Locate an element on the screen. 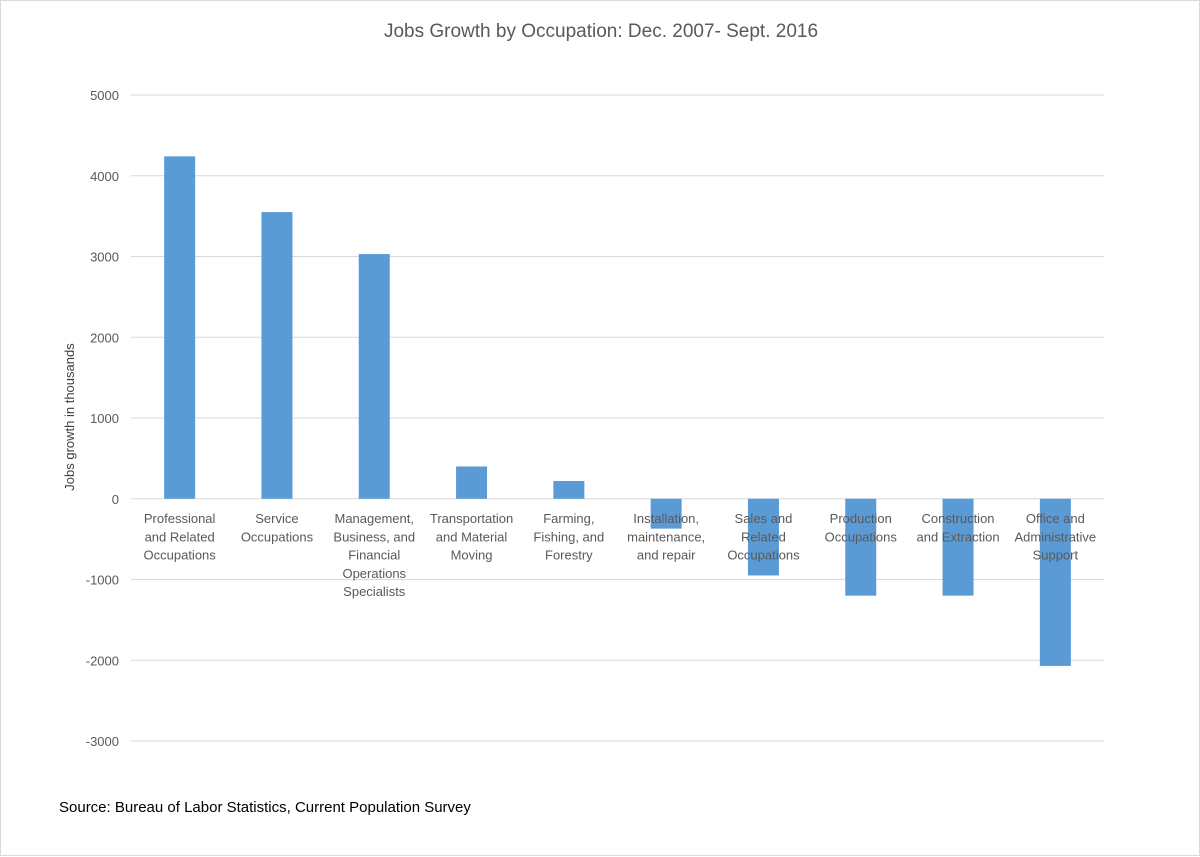 The image size is (1200, 857). x-tick-label-line: and repair is located at coordinates (666, 555).